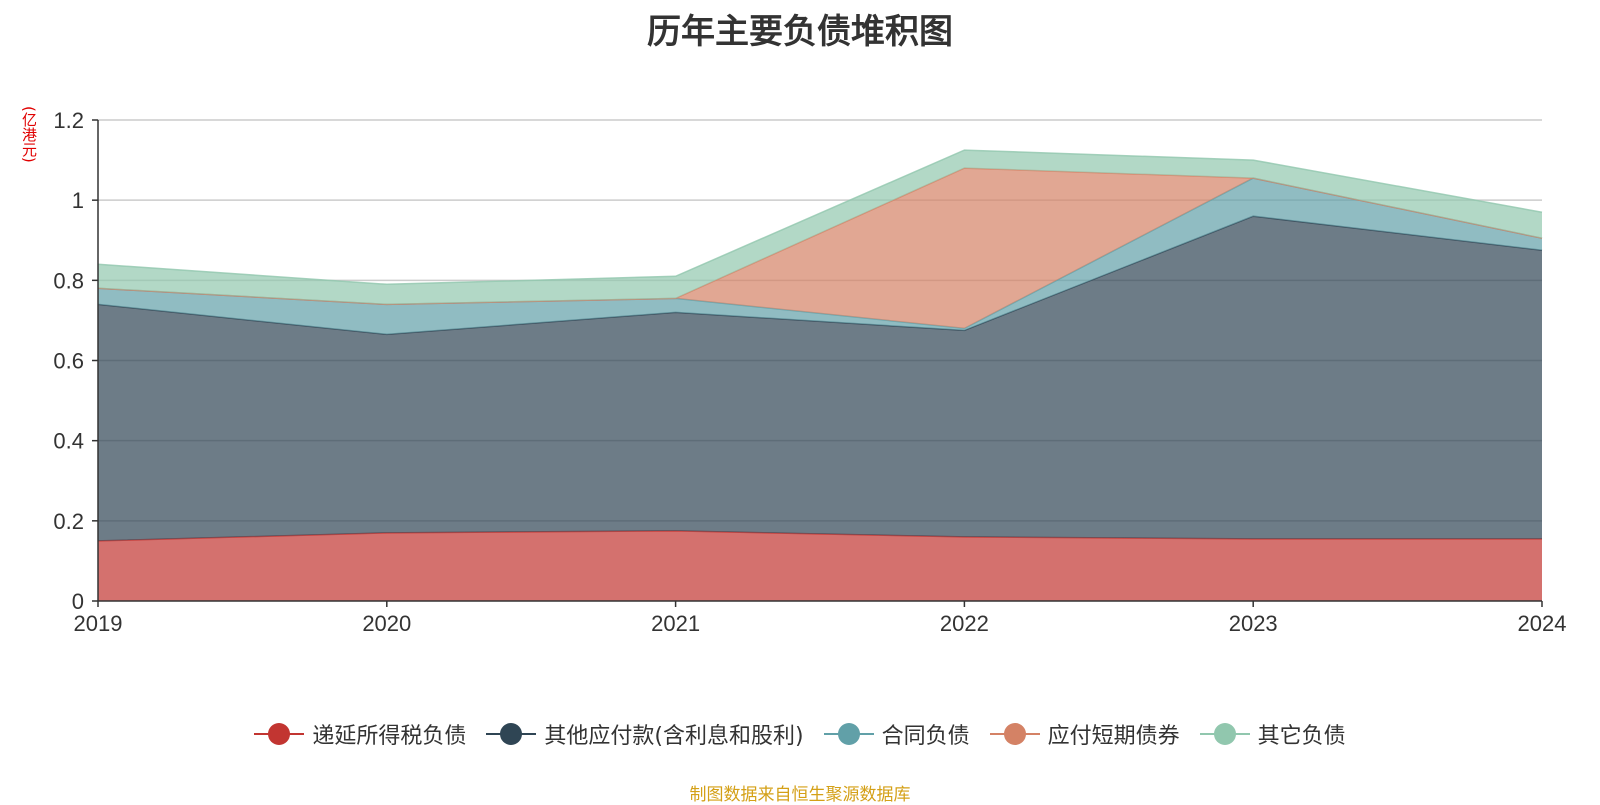 The image size is (1600, 805). Describe the element at coordinates (78, 200) in the screenshot. I see `y-tick-label: 1` at that location.